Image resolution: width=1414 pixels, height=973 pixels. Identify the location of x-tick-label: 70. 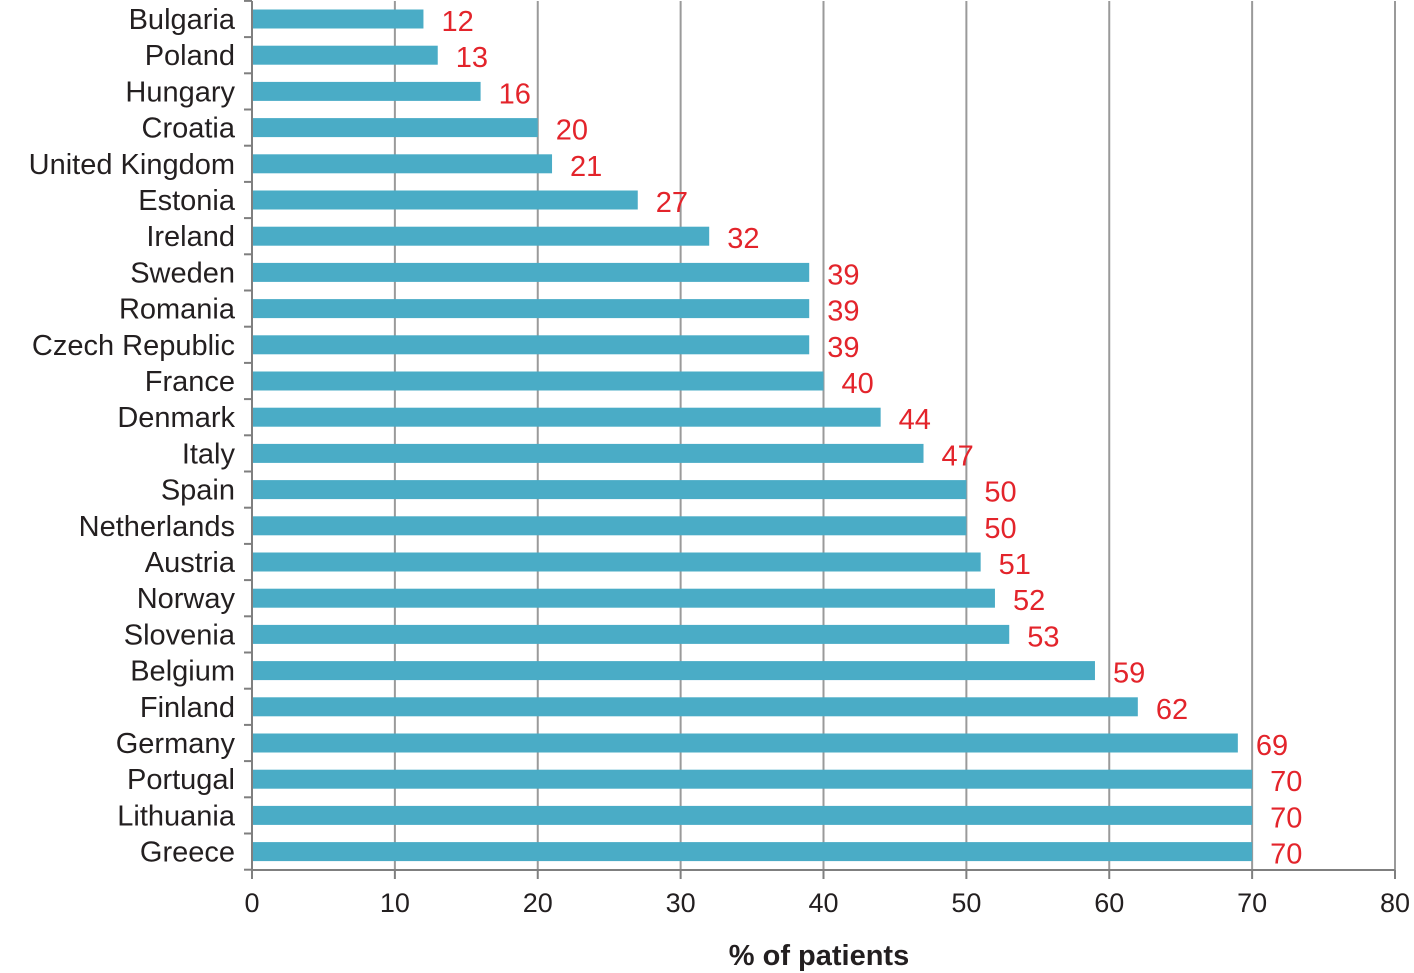
(1252, 903).